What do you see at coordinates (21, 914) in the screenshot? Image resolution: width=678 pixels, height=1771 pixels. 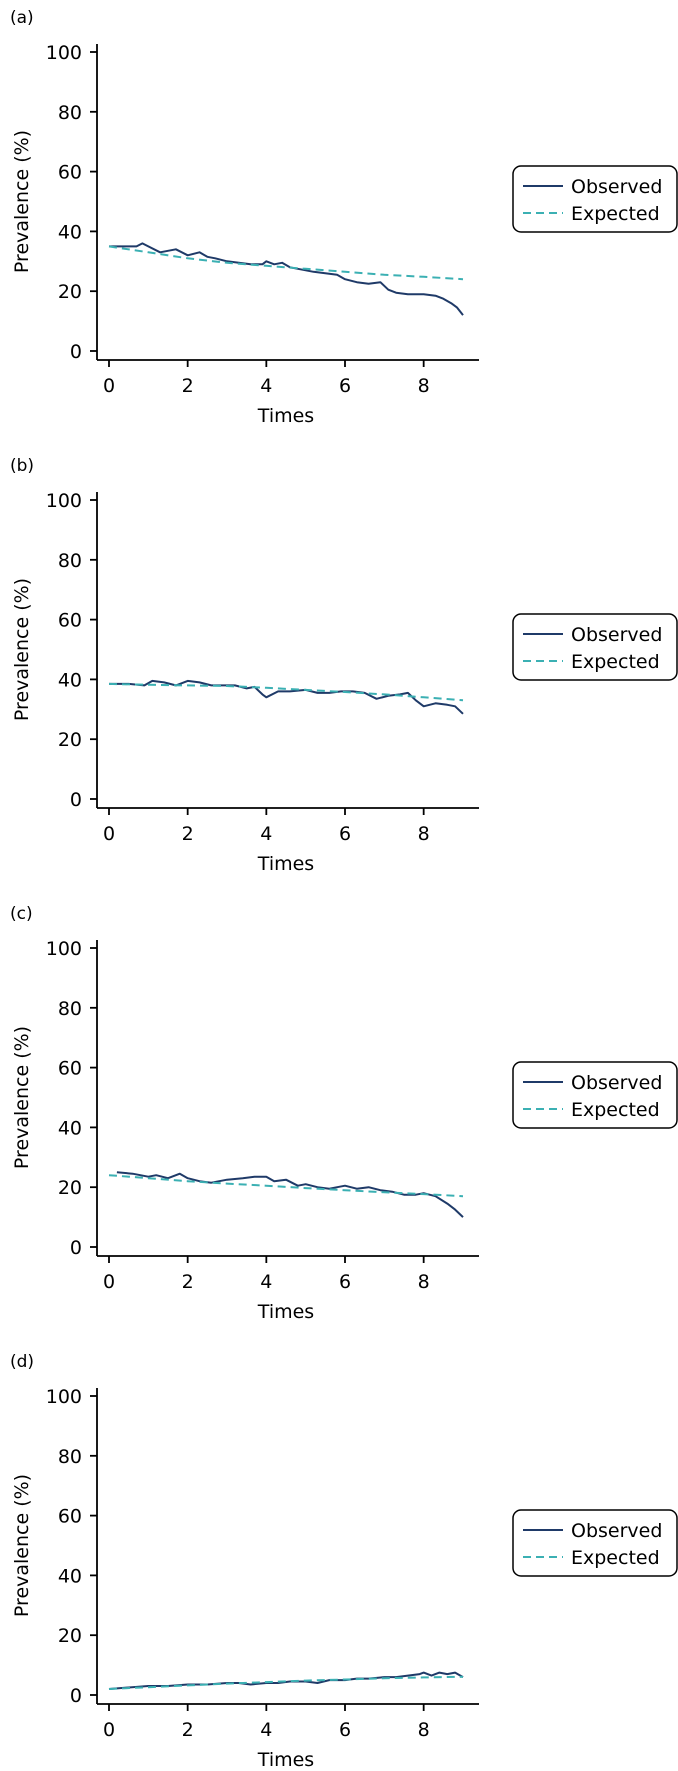 I see `panel-label: (c)` at bounding box center [21, 914].